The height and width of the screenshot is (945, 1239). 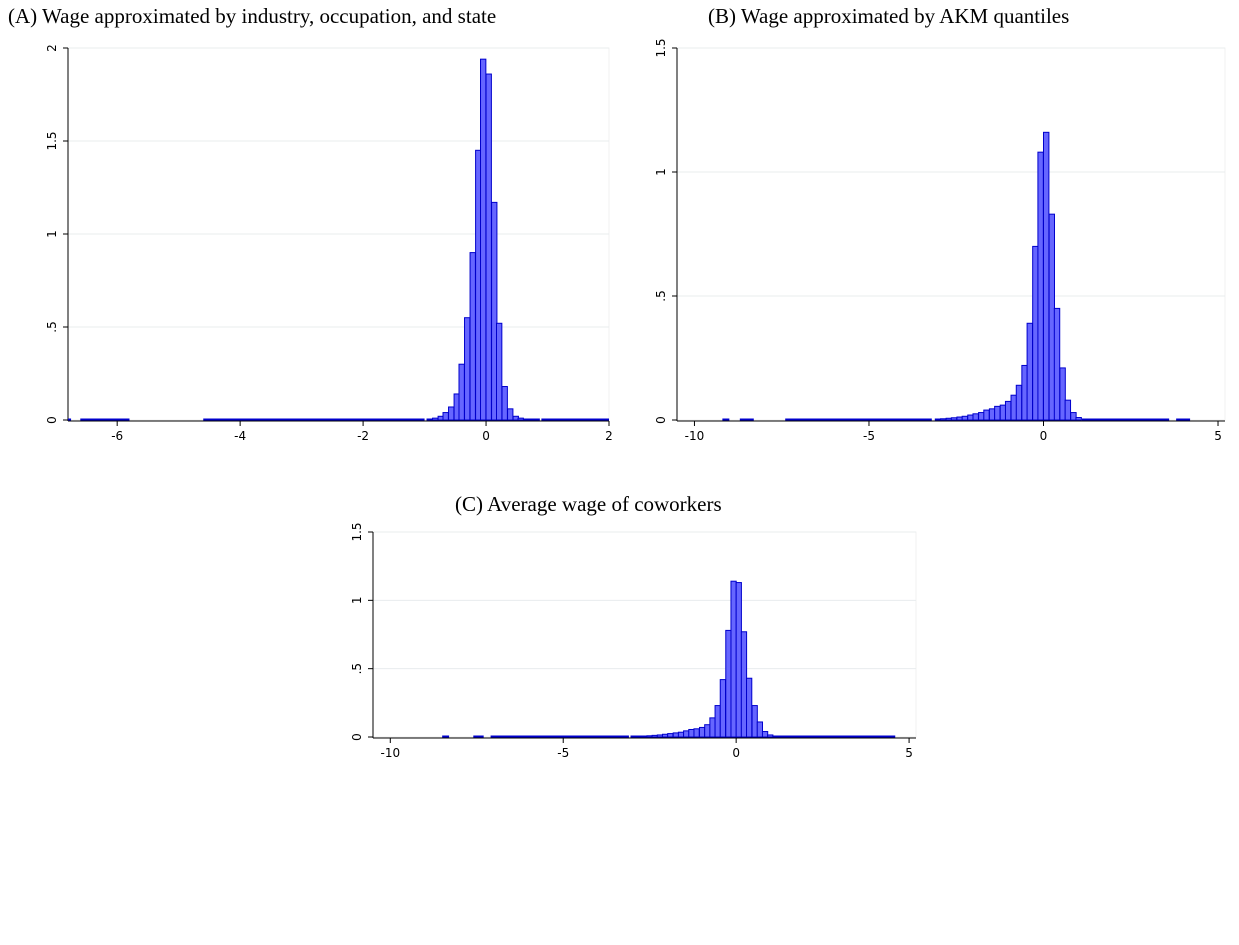 What do you see at coordinates (363, 436) in the screenshot?
I see `x-tick-label: -2` at bounding box center [363, 436].